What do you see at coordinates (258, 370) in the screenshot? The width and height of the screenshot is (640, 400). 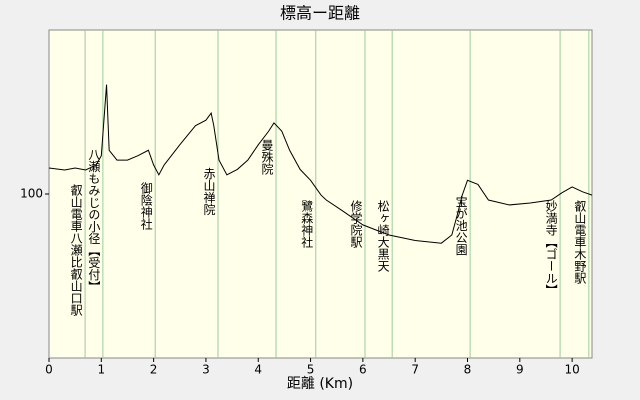 I see `x-tick-label: 4` at bounding box center [258, 370].